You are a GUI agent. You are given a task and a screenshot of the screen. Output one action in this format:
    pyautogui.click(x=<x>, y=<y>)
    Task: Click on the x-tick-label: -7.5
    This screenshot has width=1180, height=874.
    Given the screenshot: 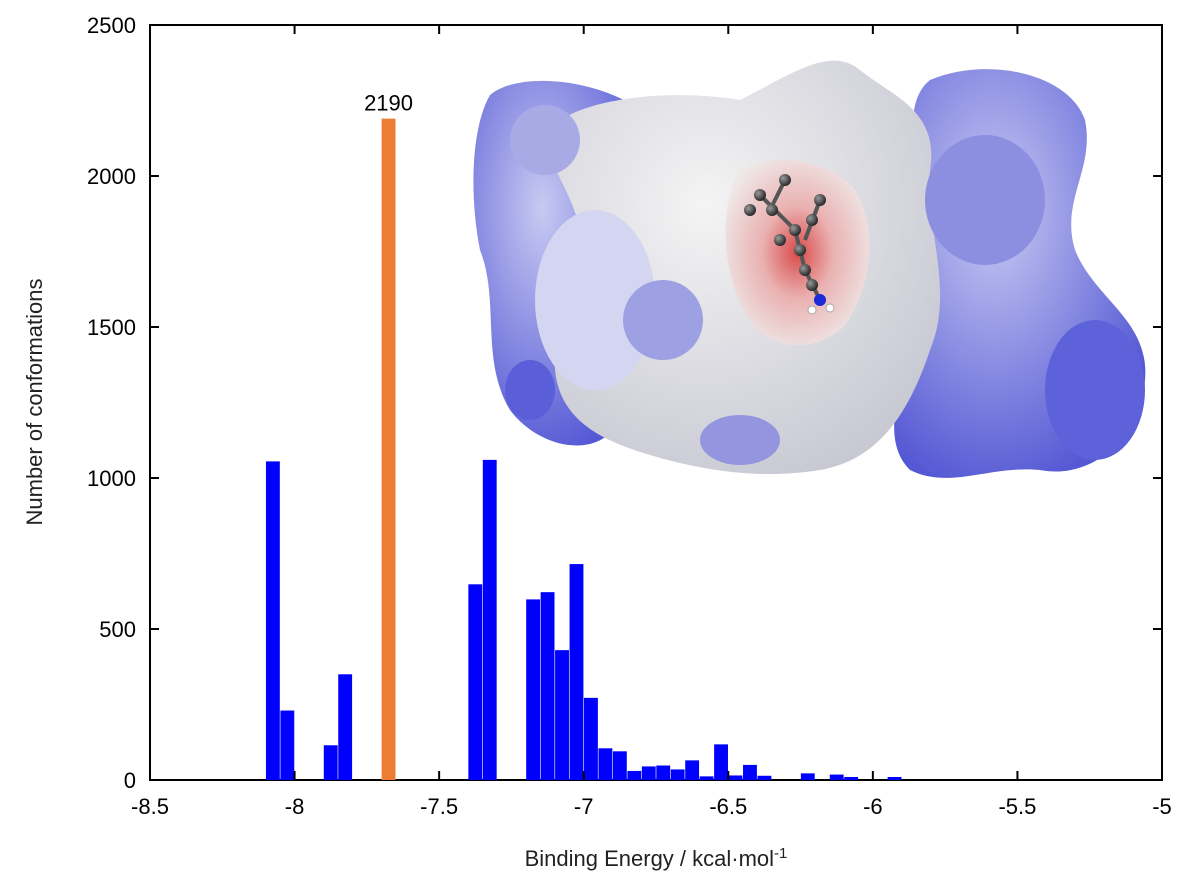 What is the action you would take?
    pyautogui.click(x=439, y=806)
    